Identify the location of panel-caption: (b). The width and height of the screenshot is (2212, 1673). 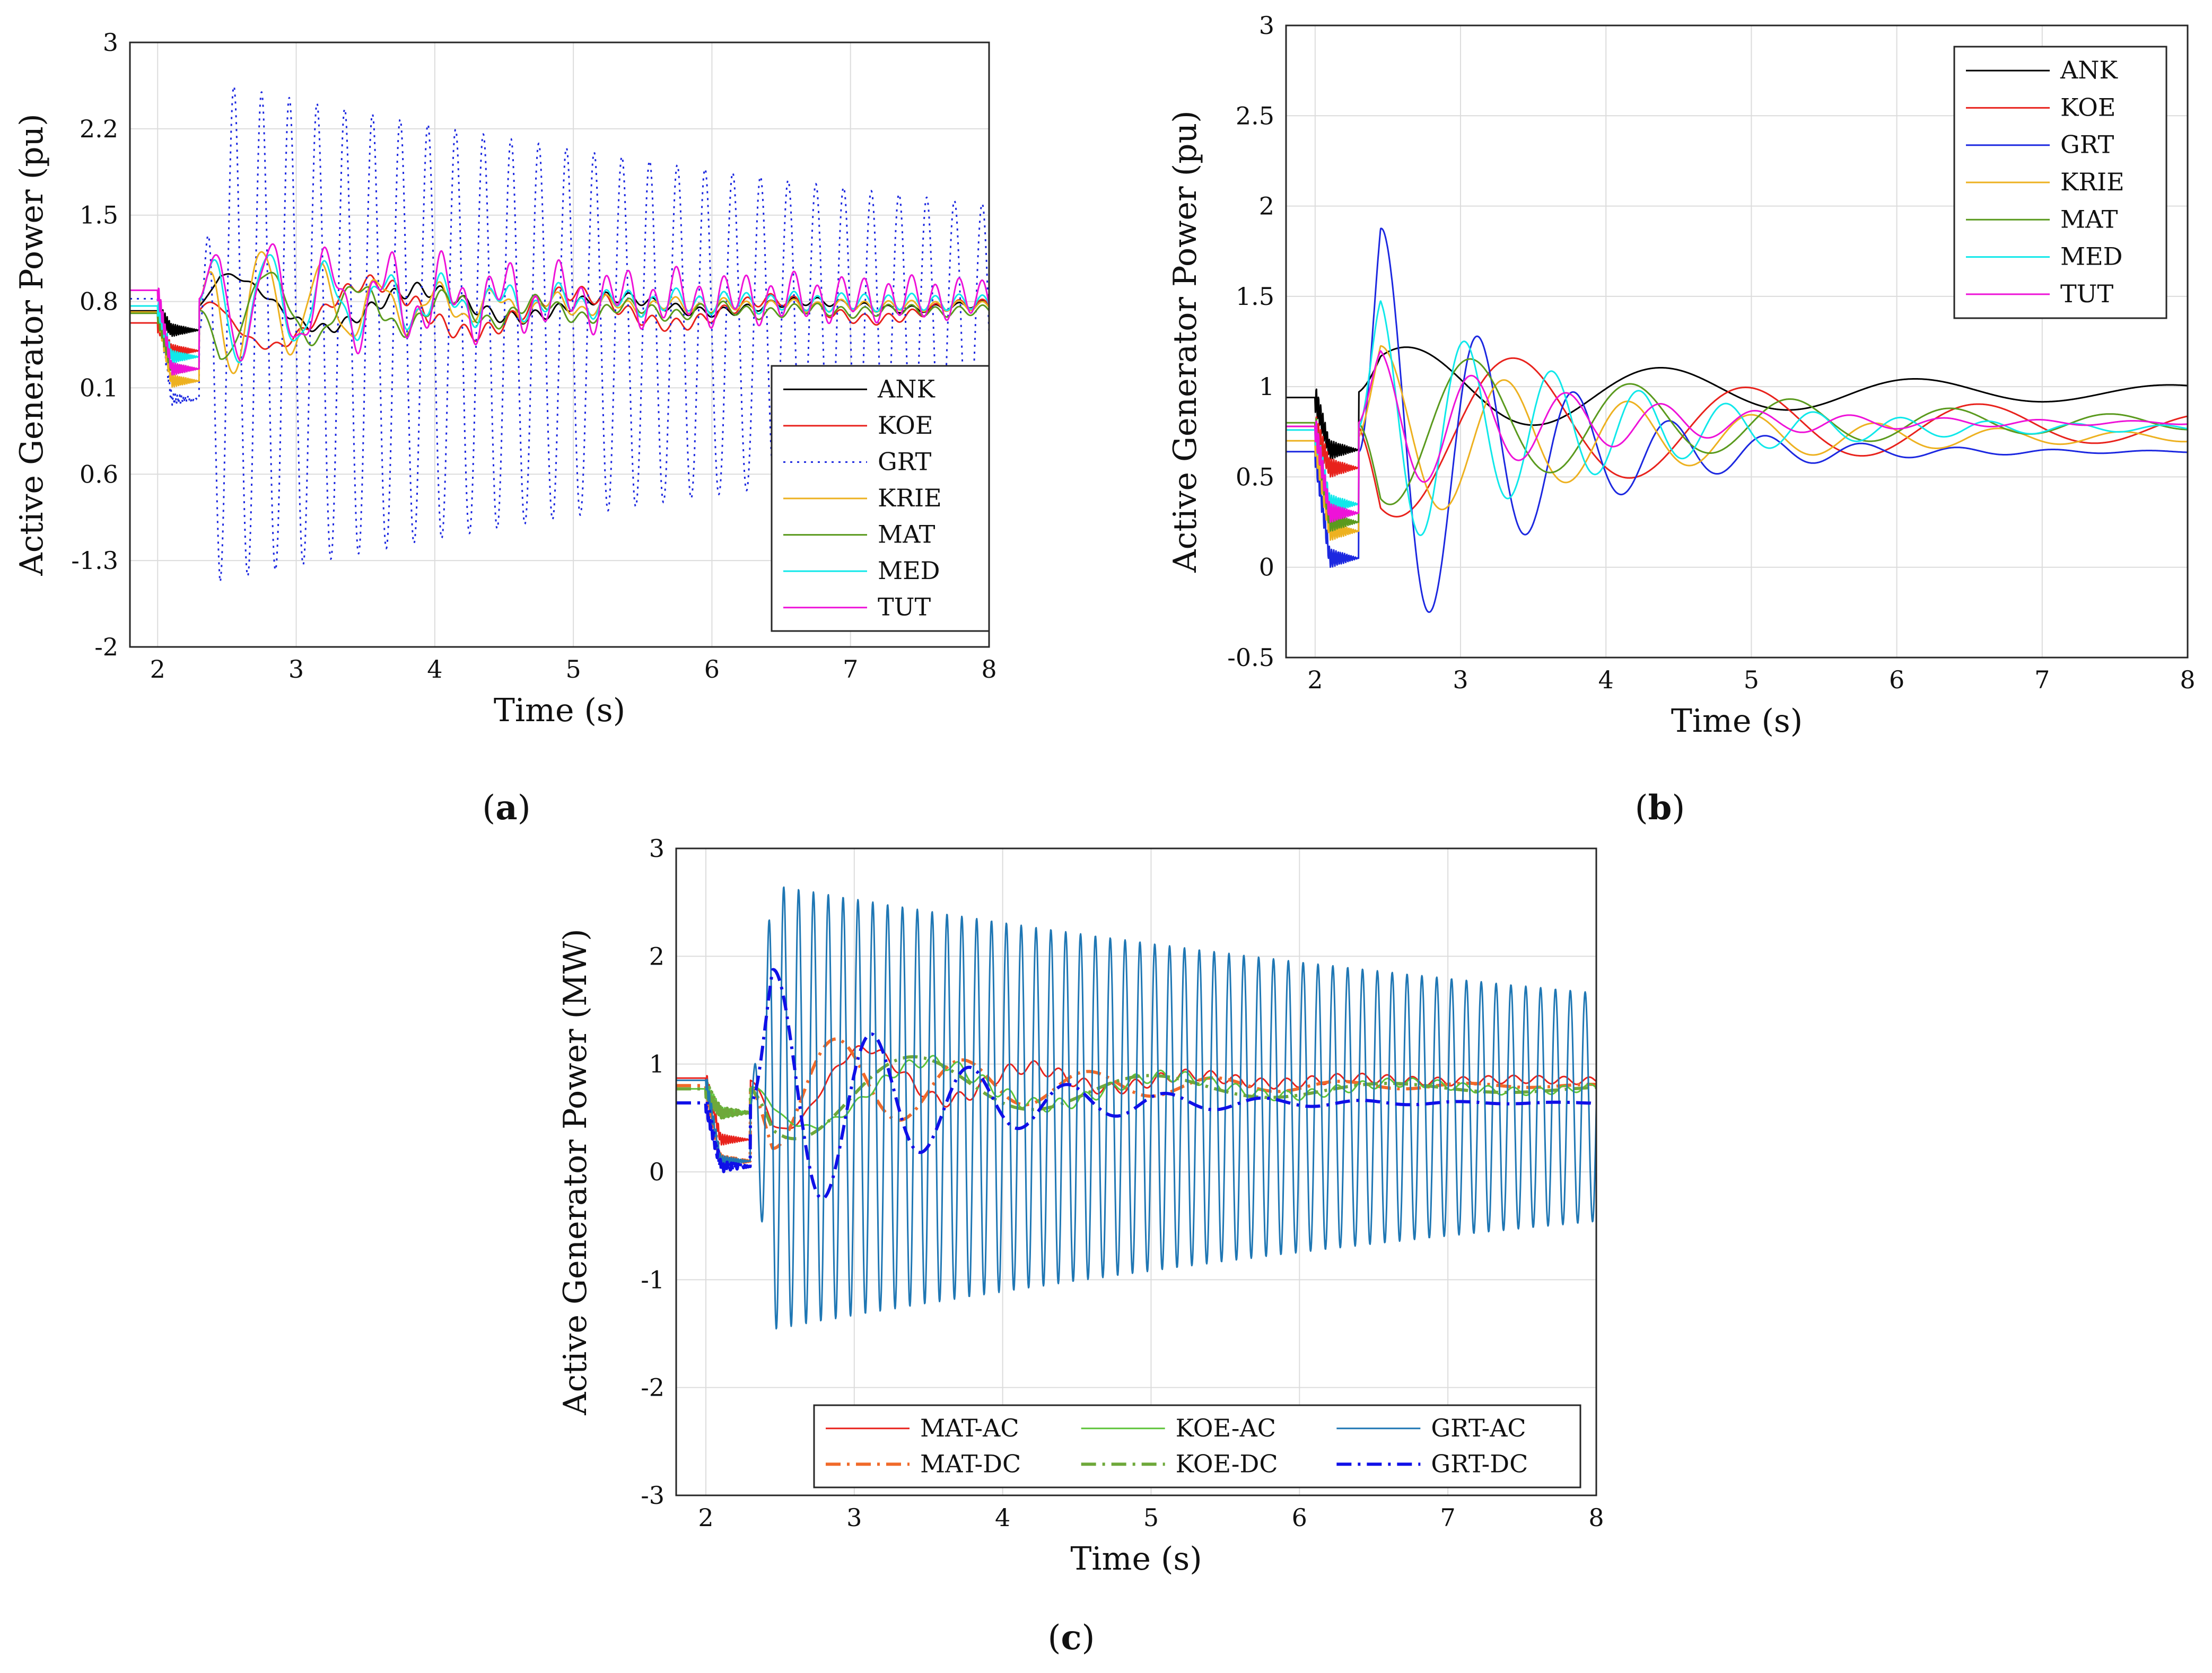
(1660, 808).